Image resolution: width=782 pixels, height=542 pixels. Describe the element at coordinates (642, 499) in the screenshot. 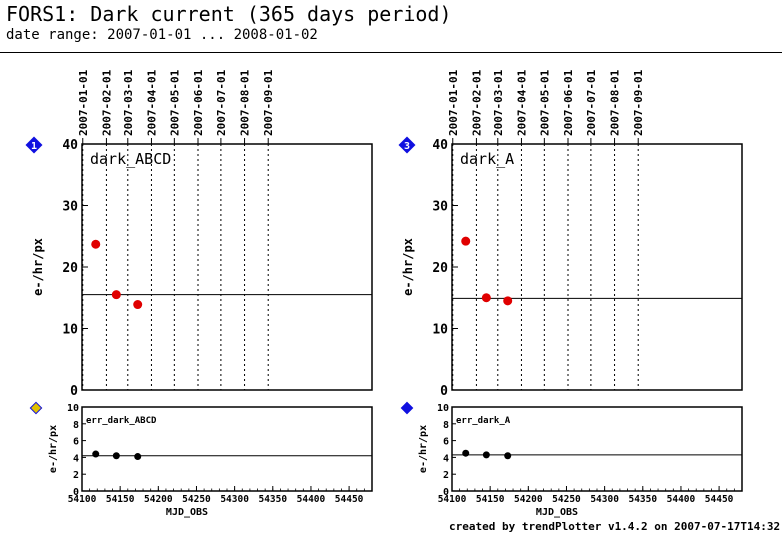

I see `panel2-x-tick-label: 54350` at that location.